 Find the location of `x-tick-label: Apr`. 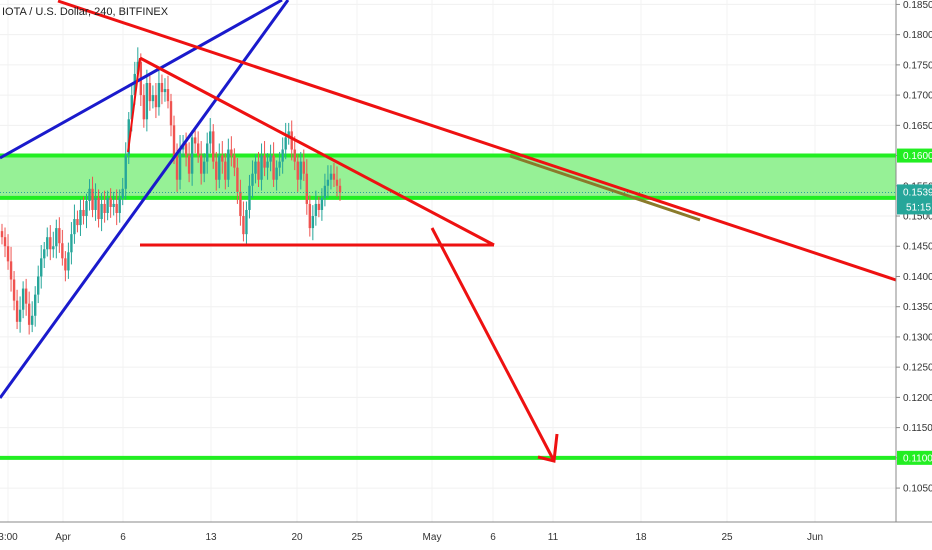

x-tick-label: Apr is located at coordinates (63, 537).